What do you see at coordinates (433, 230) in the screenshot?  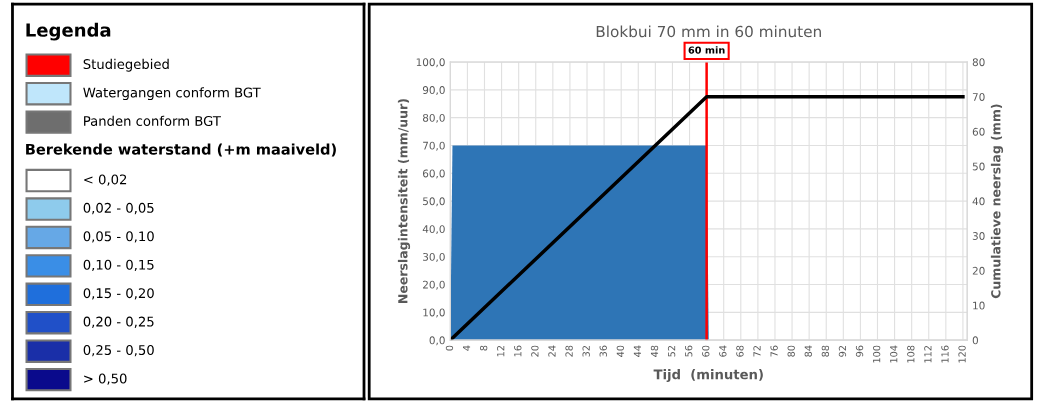 I see `y-tick-label: 40,0` at bounding box center [433, 230].